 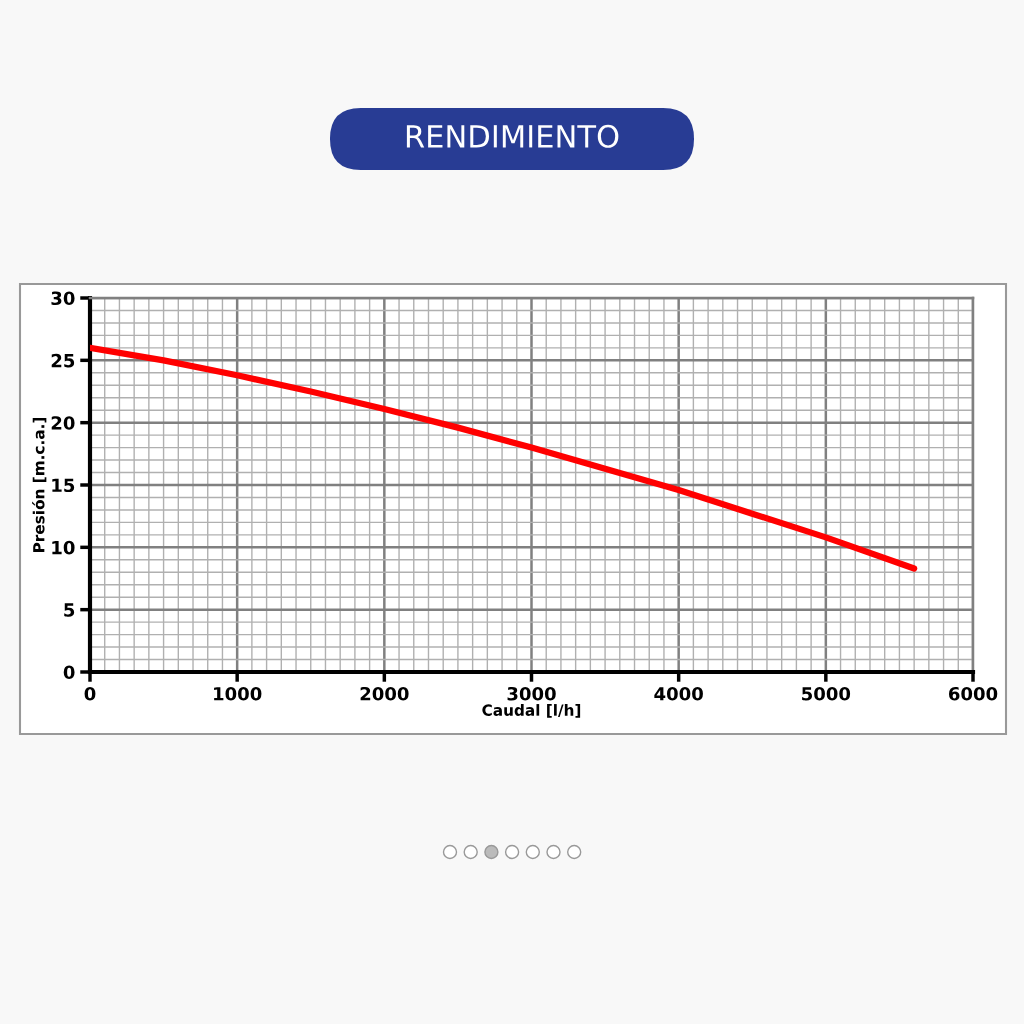 I want to click on y-axis-title: Presión [m.c.a.], so click(x=39, y=484).